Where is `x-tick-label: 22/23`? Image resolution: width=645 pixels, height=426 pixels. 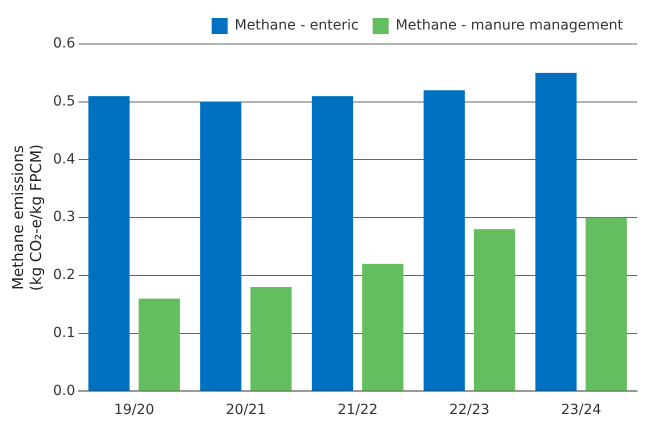
x-tick-label: 22/23 is located at coordinates (469, 410).